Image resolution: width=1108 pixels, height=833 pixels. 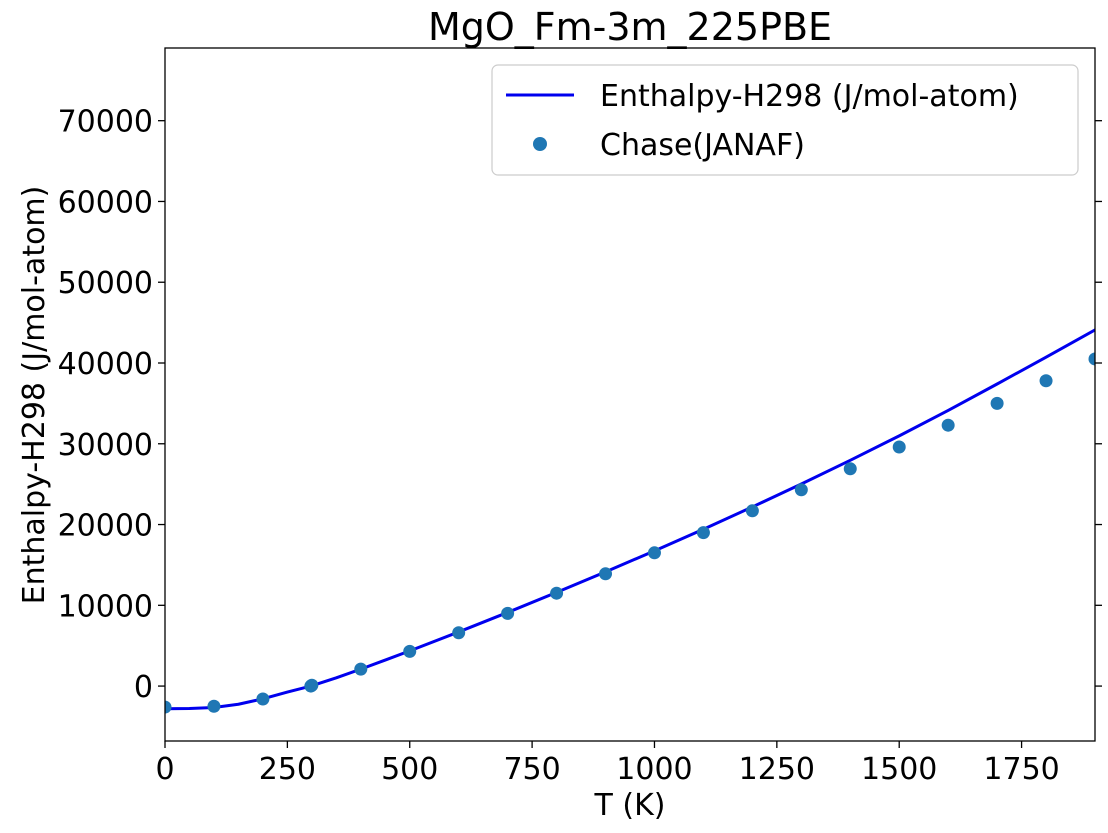 What do you see at coordinates (105, 283) in the screenshot?
I see `y-tick-label-5: 50000` at bounding box center [105, 283].